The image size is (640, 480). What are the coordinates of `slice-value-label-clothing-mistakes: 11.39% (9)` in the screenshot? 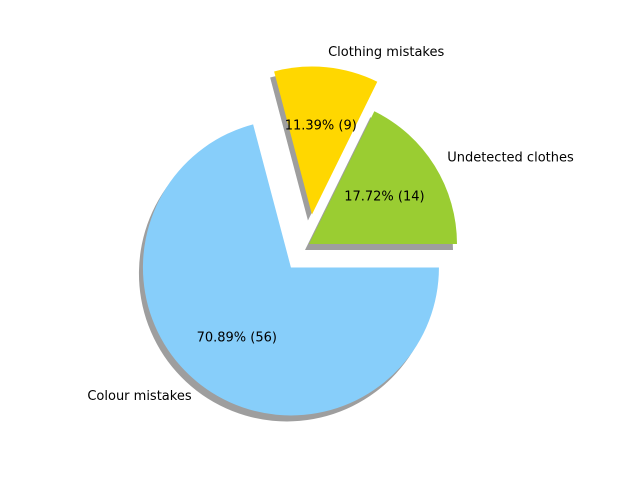 It's located at (321, 126).